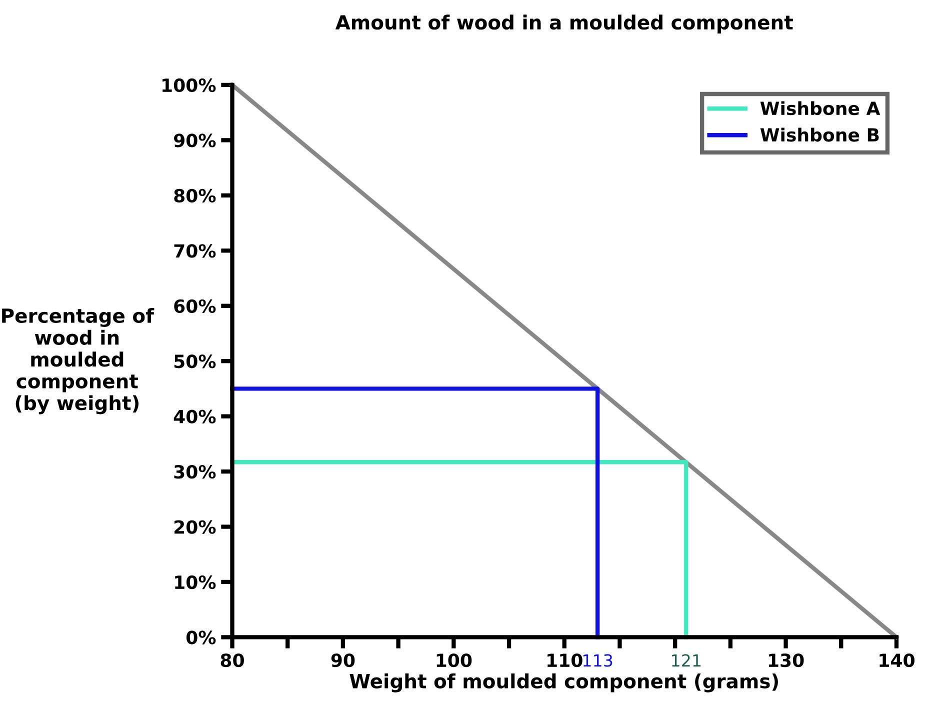 The image size is (929, 708). What do you see at coordinates (564, 682) in the screenshot?
I see `x-axis-title: Weight of moulded component (grams)` at bounding box center [564, 682].